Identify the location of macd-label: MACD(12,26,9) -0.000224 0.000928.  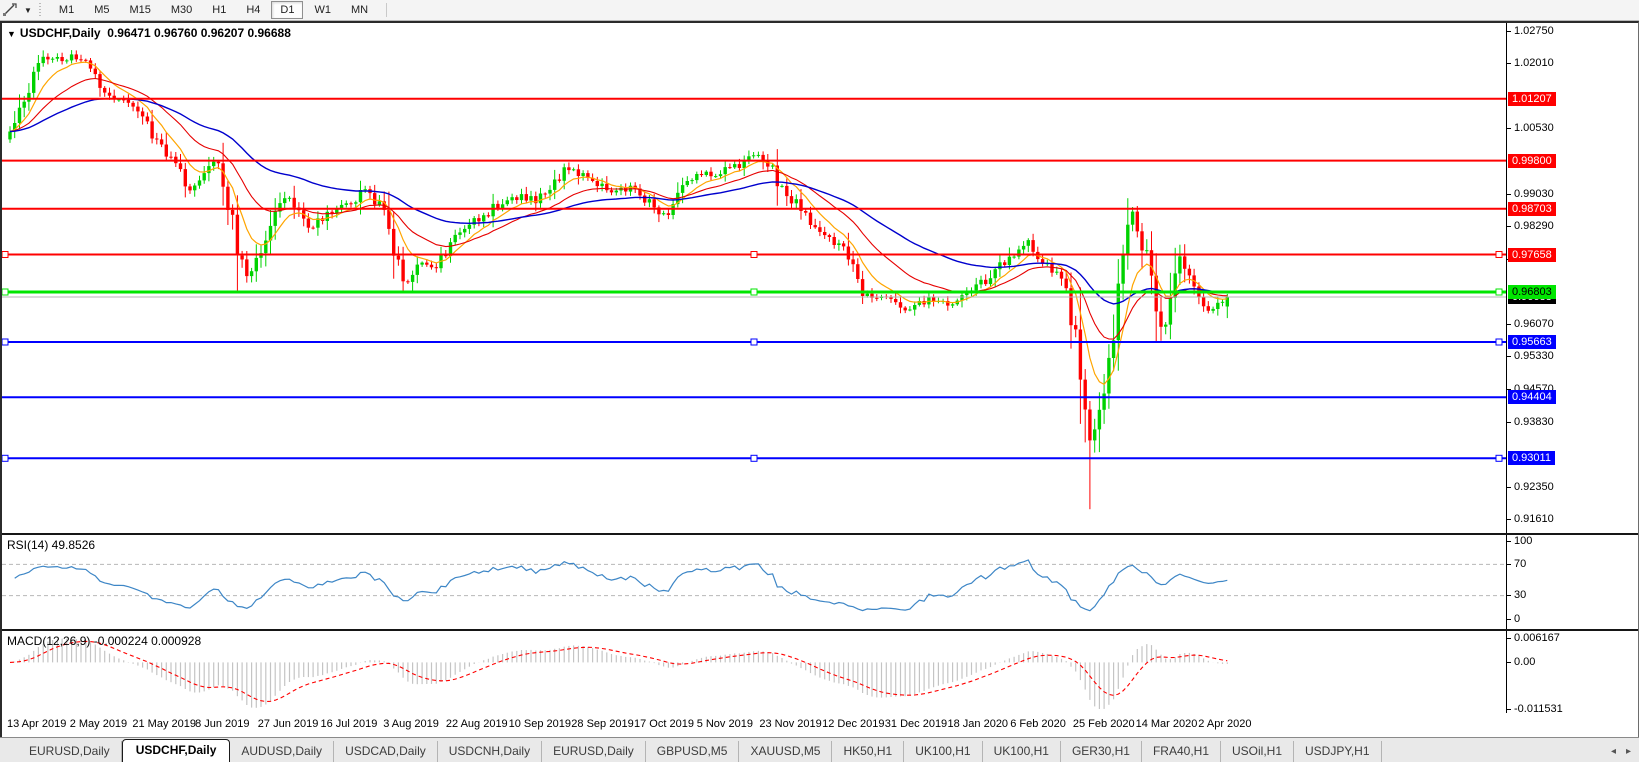
(104, 641).